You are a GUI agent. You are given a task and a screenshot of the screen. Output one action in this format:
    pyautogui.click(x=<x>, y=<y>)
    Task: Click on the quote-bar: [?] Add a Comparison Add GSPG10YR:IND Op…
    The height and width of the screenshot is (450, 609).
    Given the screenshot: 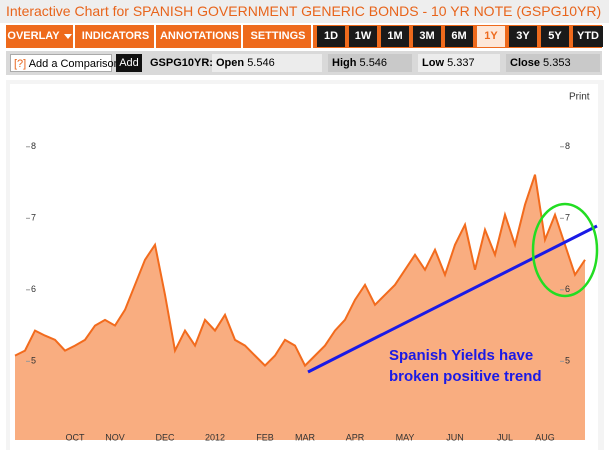 What is the action you would take?
    pyautogui.click(x=304, y=63)
    